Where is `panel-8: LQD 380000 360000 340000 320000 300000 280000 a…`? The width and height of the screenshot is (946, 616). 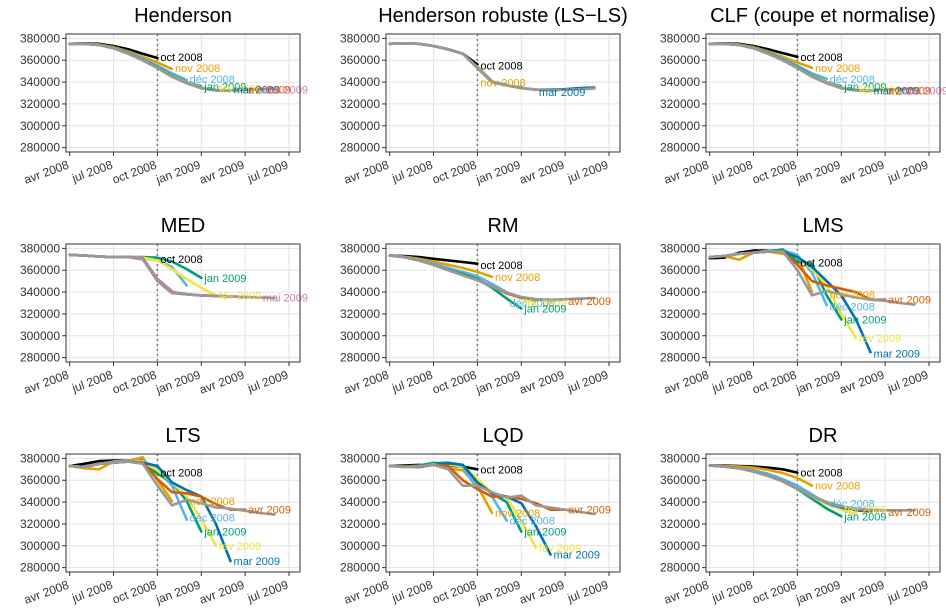 panel-8: LQD 380000 360000 340000 320000 300000 280000 a… is located at coordinates (480, 516).